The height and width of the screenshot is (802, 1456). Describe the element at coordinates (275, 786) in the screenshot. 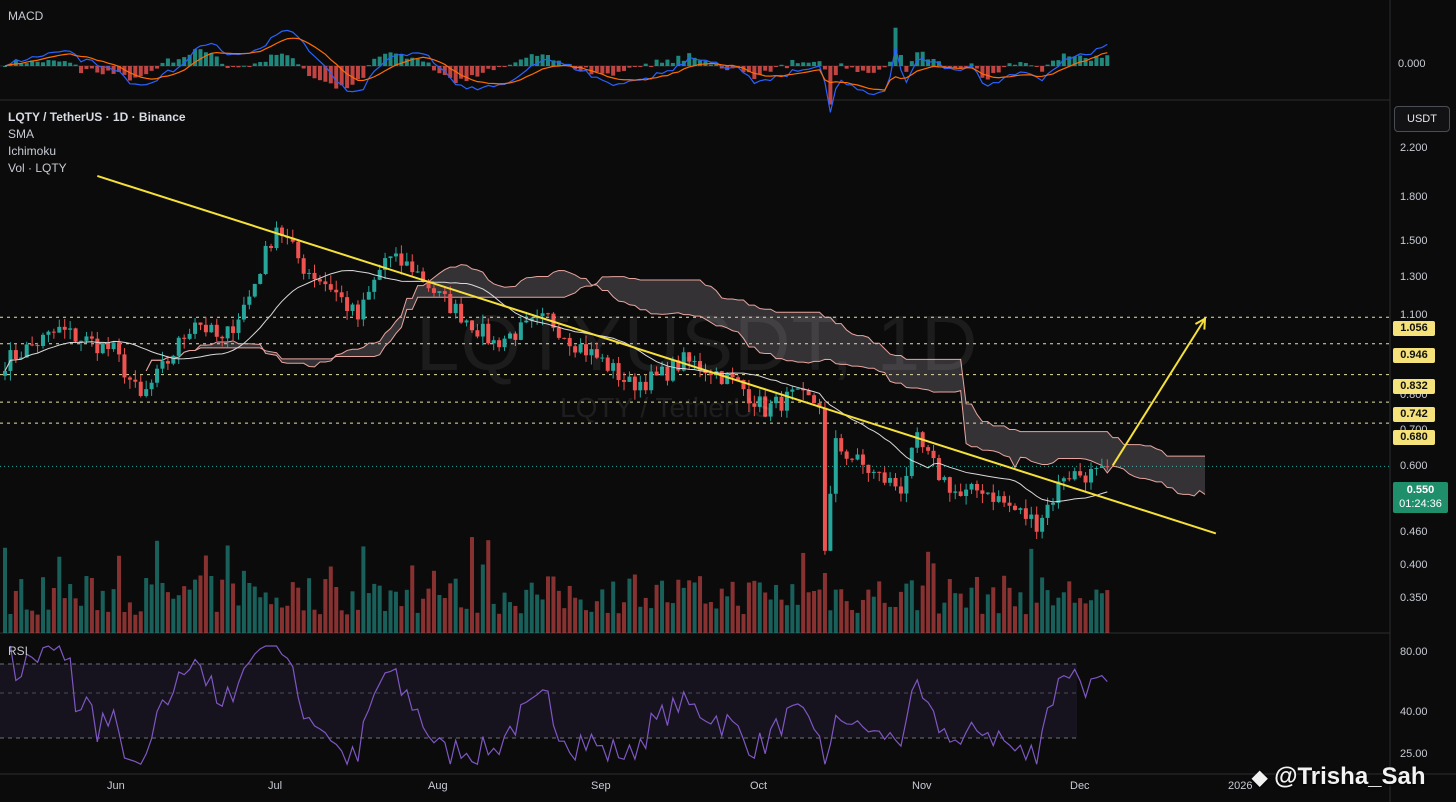

I see `time-axis-label: Jul` at that location.